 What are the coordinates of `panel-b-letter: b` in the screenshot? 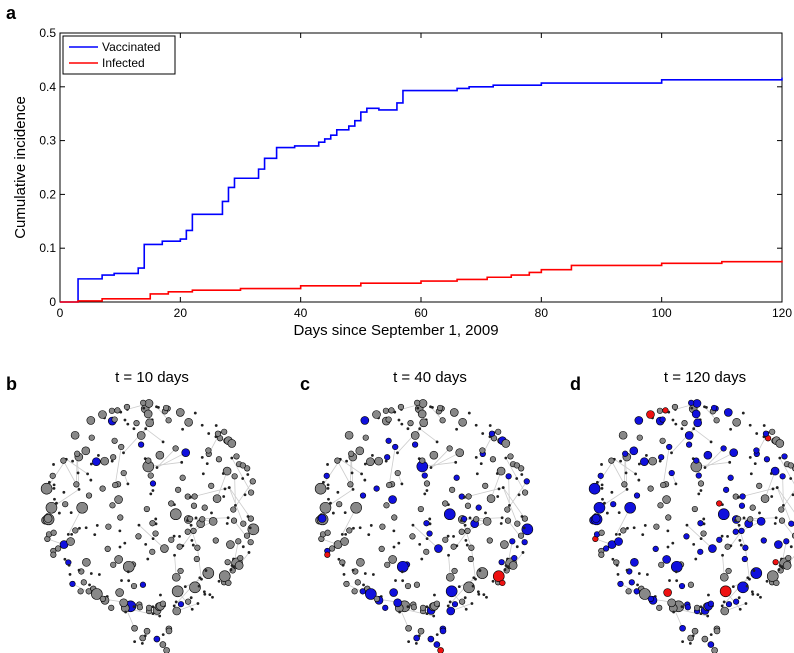 It's located at (11, 384).